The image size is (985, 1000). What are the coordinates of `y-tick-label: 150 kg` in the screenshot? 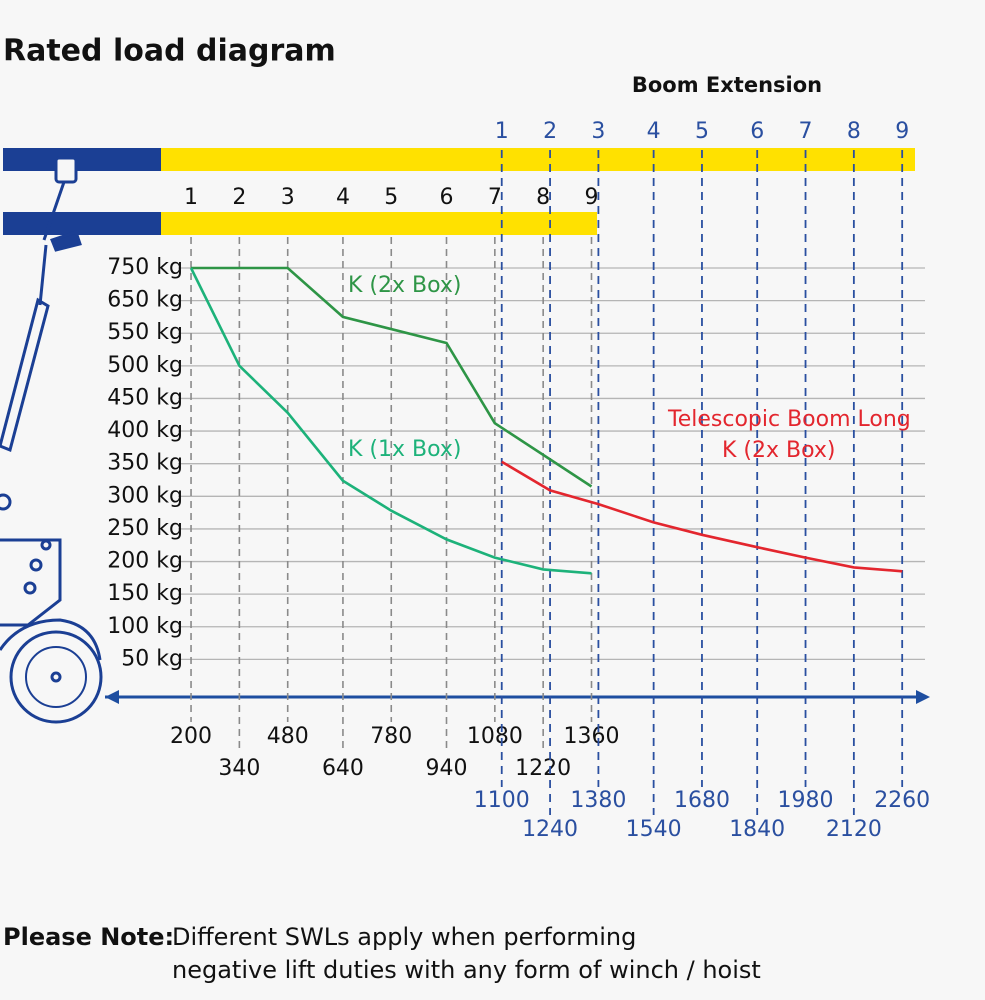 It's located at (145, 593).